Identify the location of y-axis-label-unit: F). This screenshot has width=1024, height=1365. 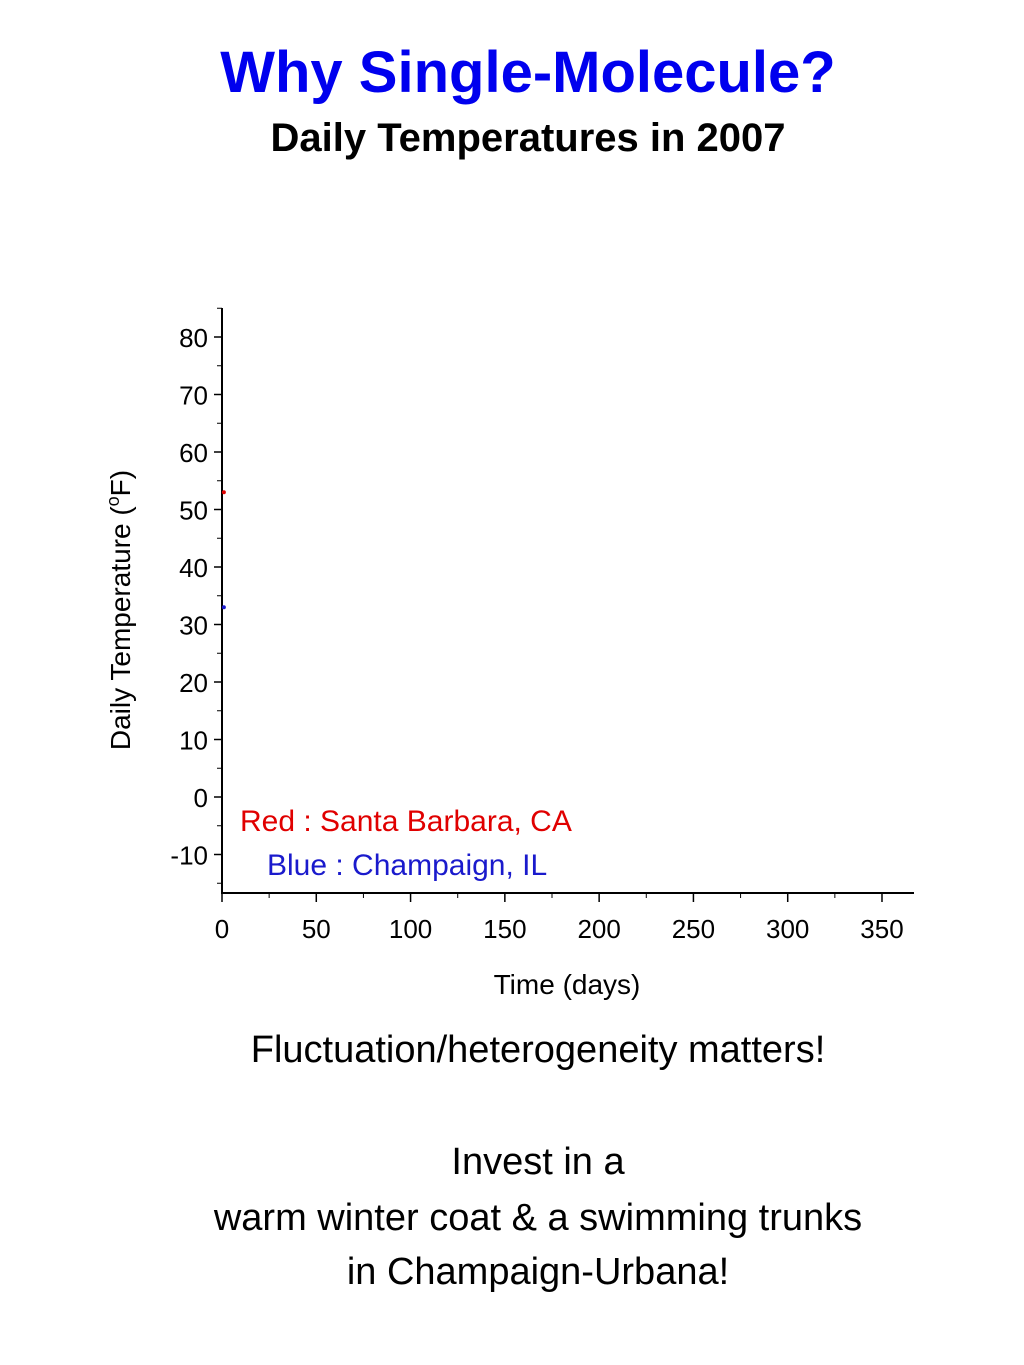
(120, 483).